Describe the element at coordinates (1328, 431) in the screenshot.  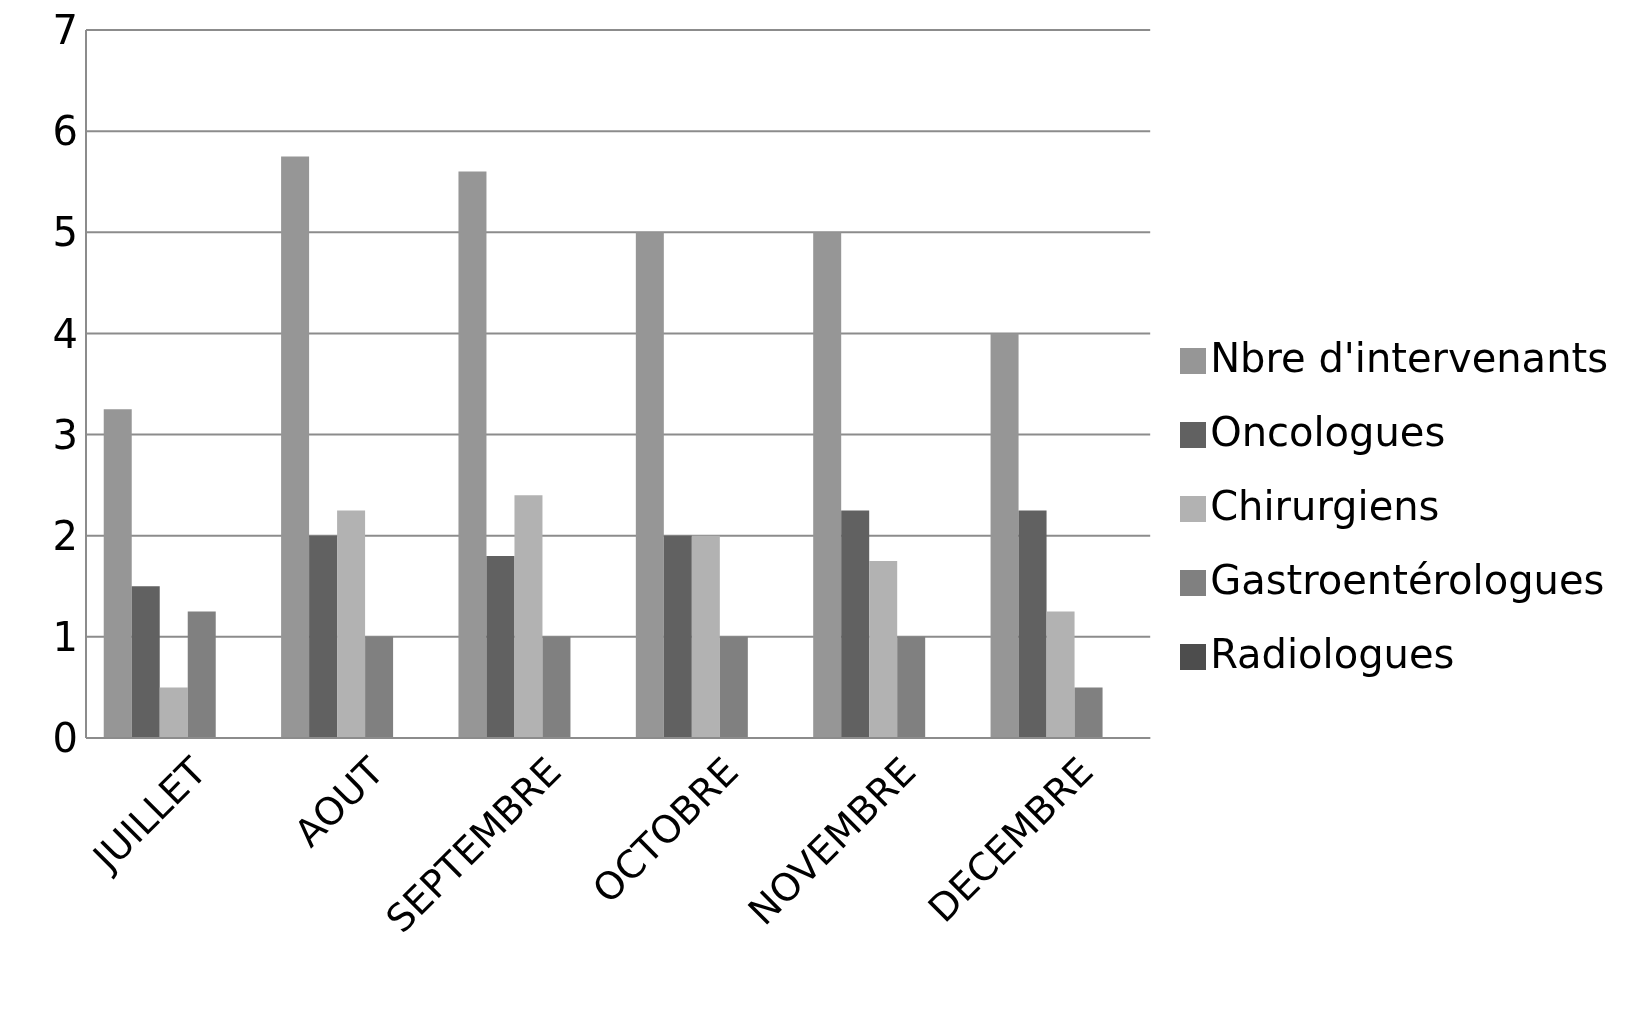
I see `legend-label: Oncologues` at that location.